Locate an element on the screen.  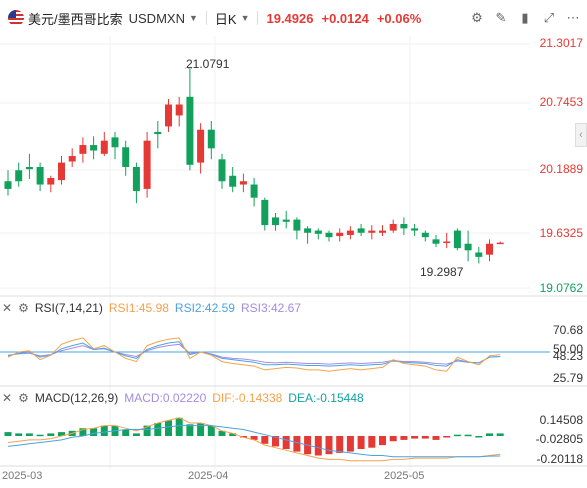
rsi-name: RSI(7,14,21) is located at coordinates (68, 308).